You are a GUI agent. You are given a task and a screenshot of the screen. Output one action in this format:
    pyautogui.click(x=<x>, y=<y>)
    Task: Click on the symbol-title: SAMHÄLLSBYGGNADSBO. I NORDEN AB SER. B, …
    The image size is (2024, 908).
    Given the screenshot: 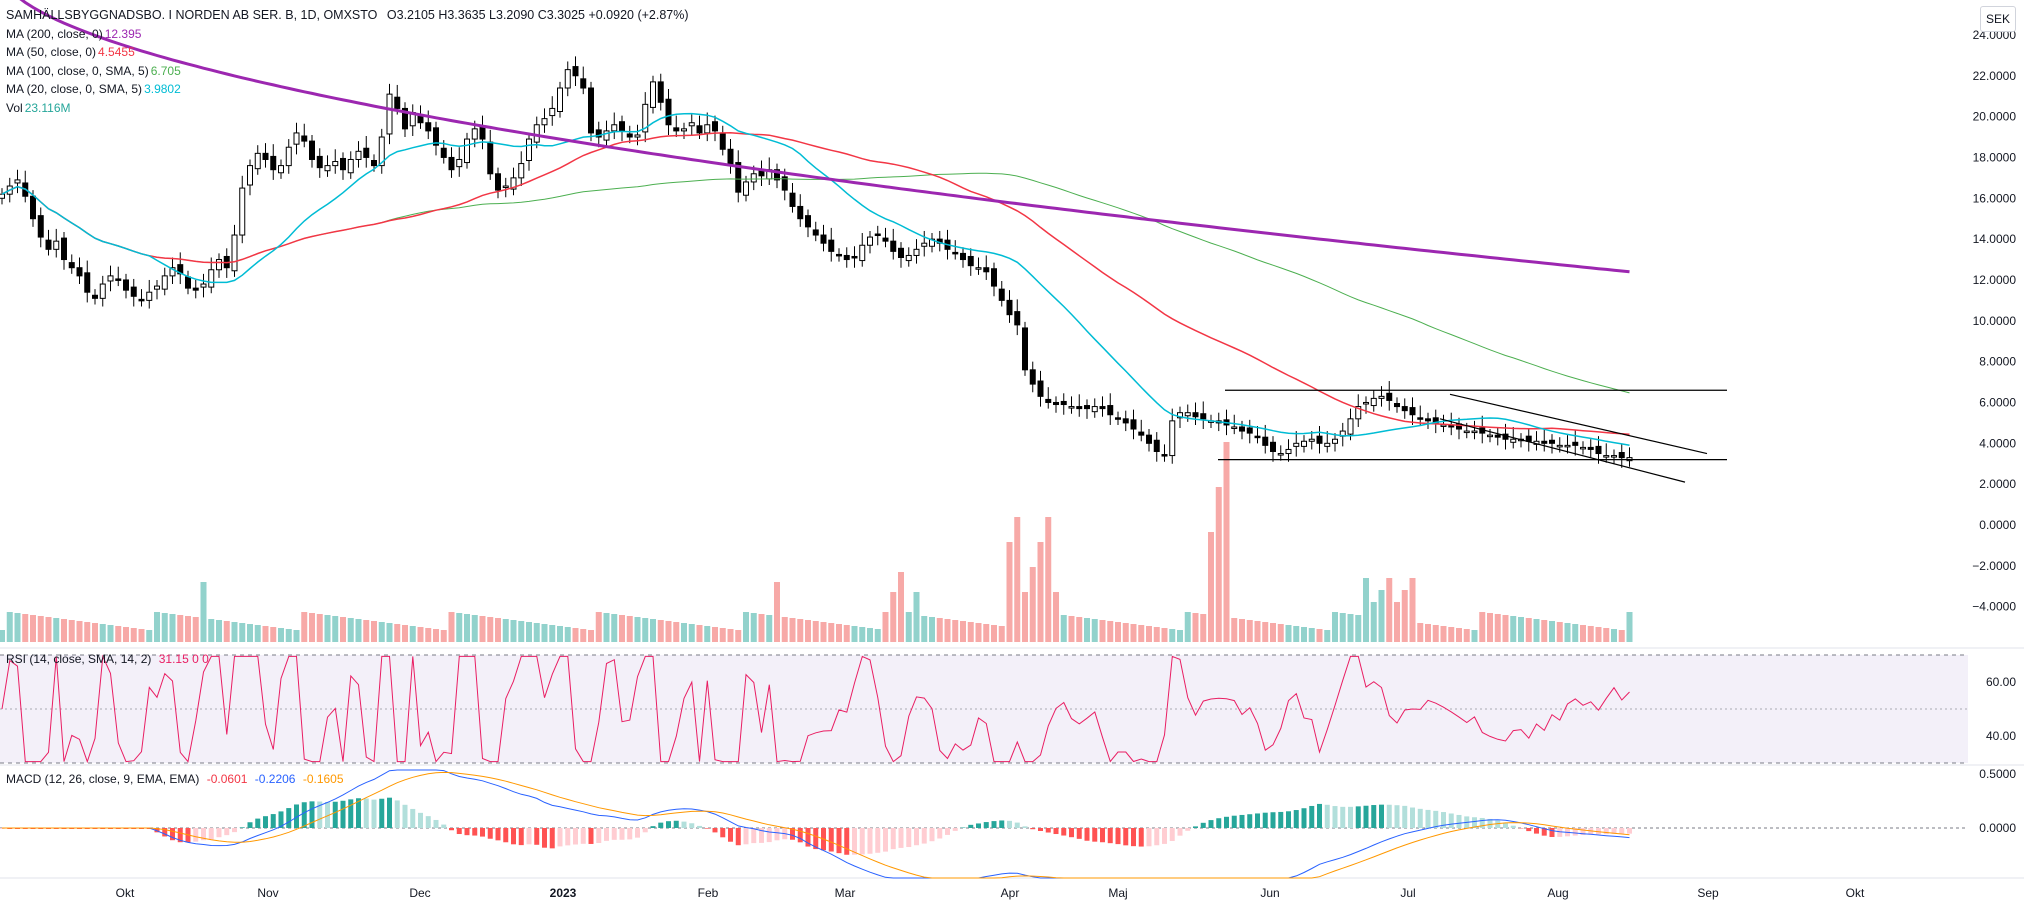 What is the action you would take?
    pyautogui.click(x=192, y=15)
    